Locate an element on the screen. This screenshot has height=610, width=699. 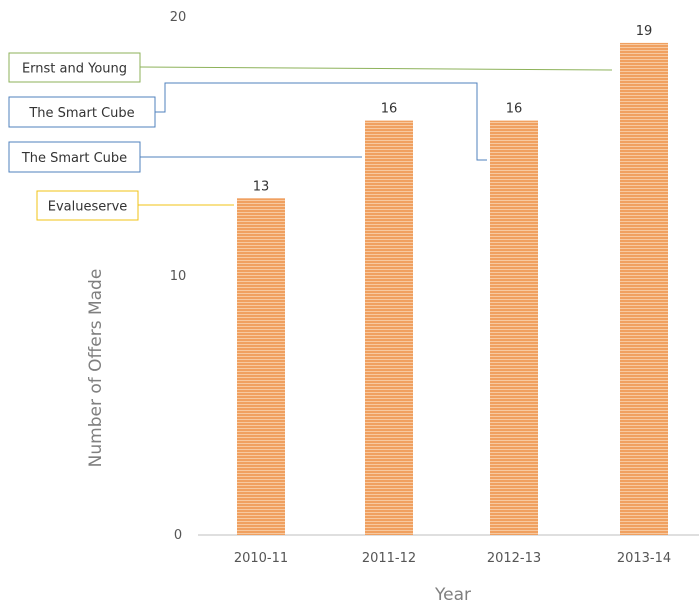
callout: Evalueserve is located at coordinates (135, 205).